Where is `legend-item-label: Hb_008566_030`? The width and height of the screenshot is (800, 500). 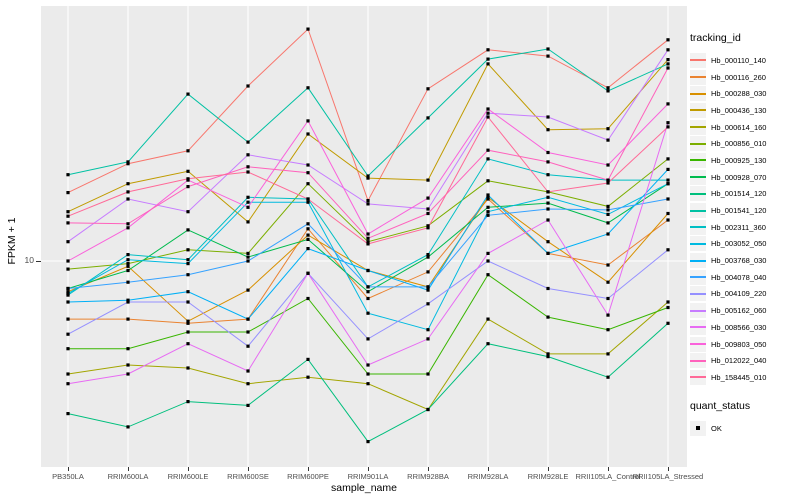 legend-item-label: Hb_008566_030 is located at coordinates (739, 327).